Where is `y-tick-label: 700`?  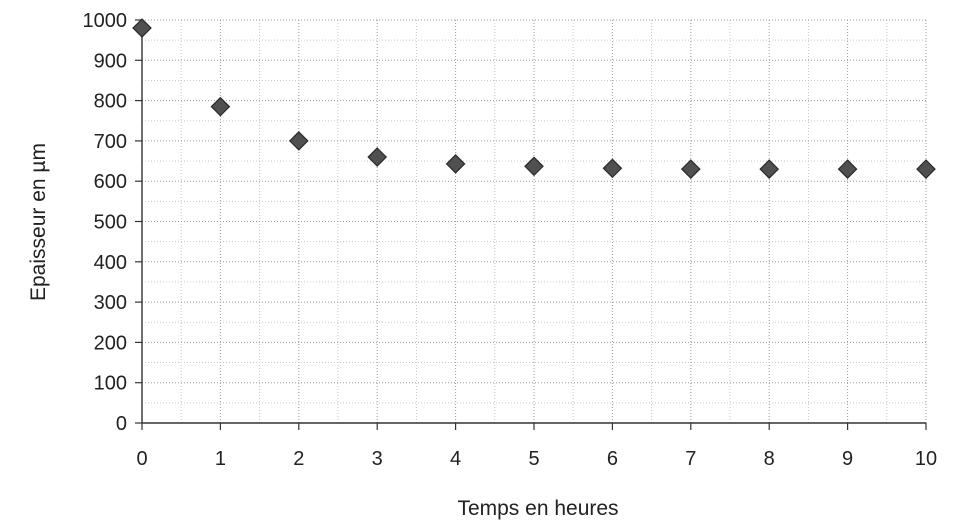
y-tick-label: 700 is located at coordinates (110, 142).